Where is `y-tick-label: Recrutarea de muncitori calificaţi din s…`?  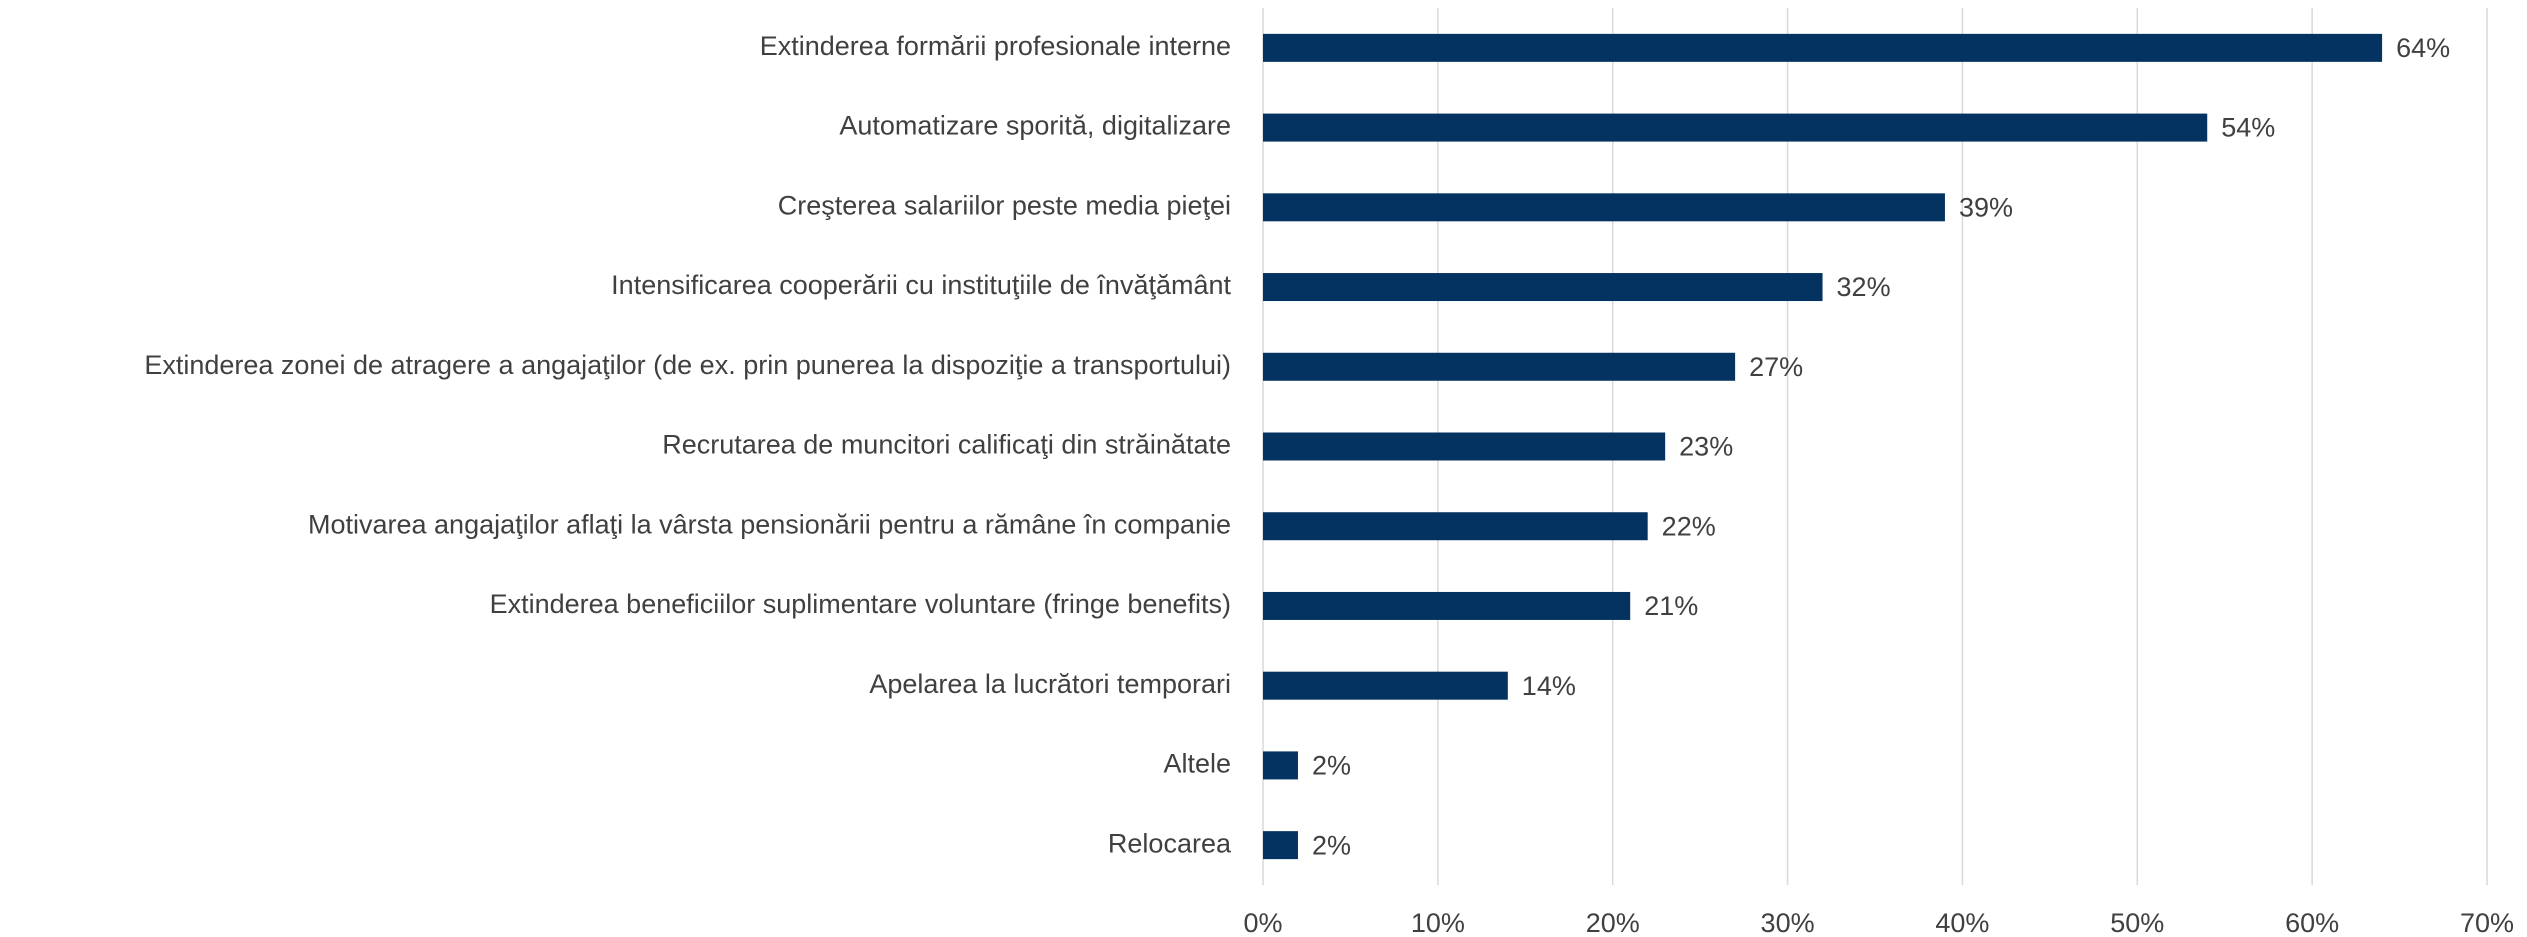
y-tick-label: Recrutarea de muncitori calificaţi din s… is located at coordinates (946, 445).